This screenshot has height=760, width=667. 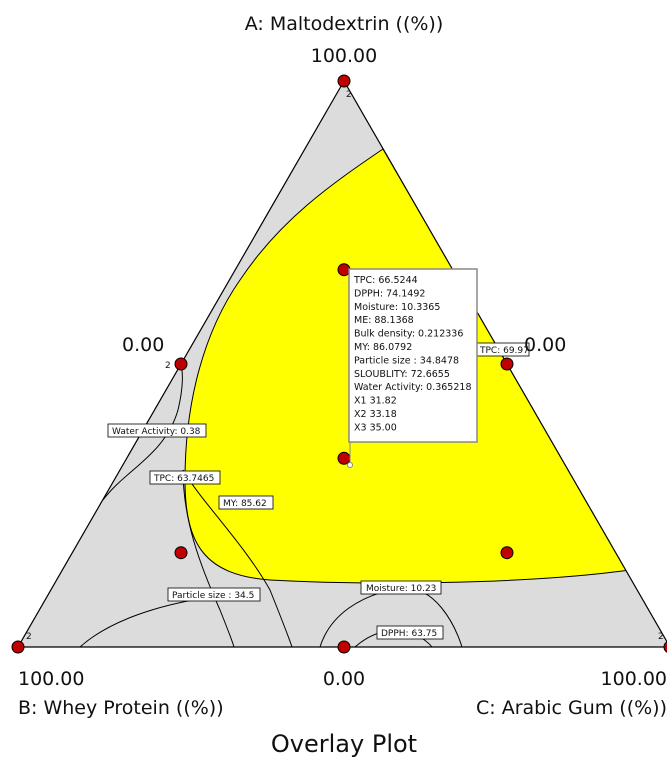 What do you see at coordinates (397, 307) in the screenshot?
I see `tooltip-line: Moisture: 10.3365` at bounding box center [397, 307].